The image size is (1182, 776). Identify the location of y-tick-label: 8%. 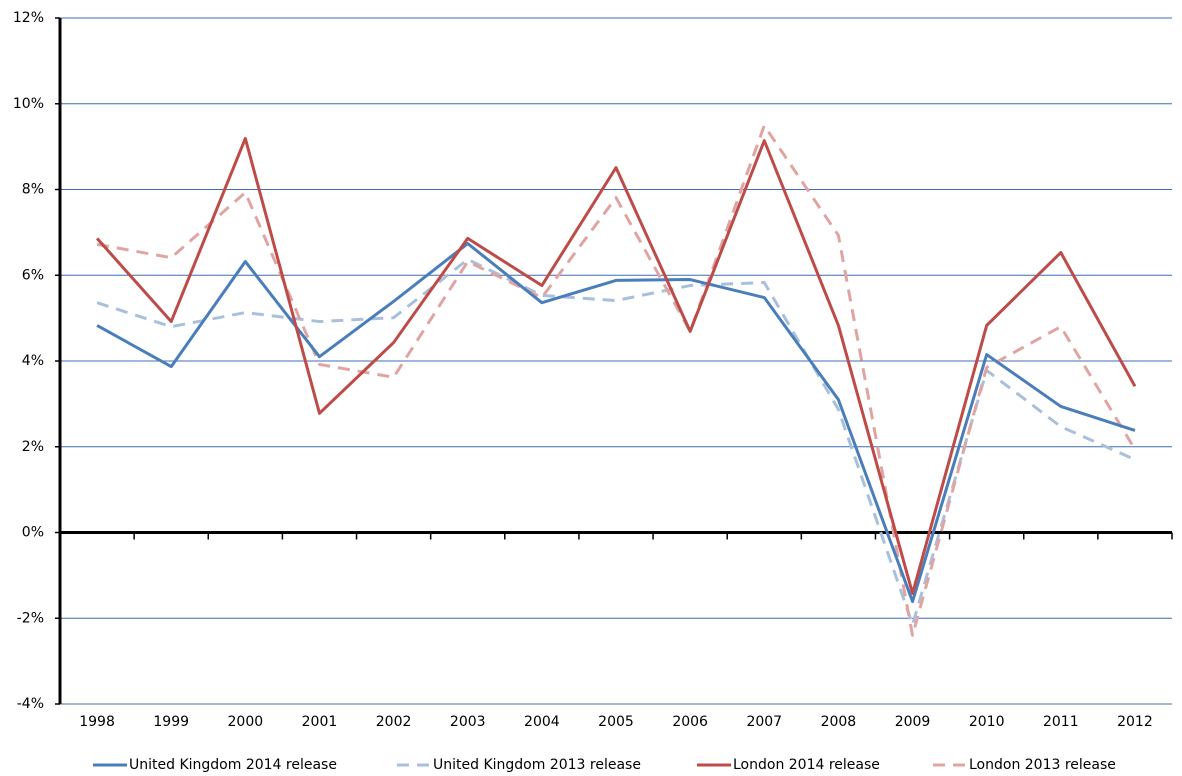
(33, 190).